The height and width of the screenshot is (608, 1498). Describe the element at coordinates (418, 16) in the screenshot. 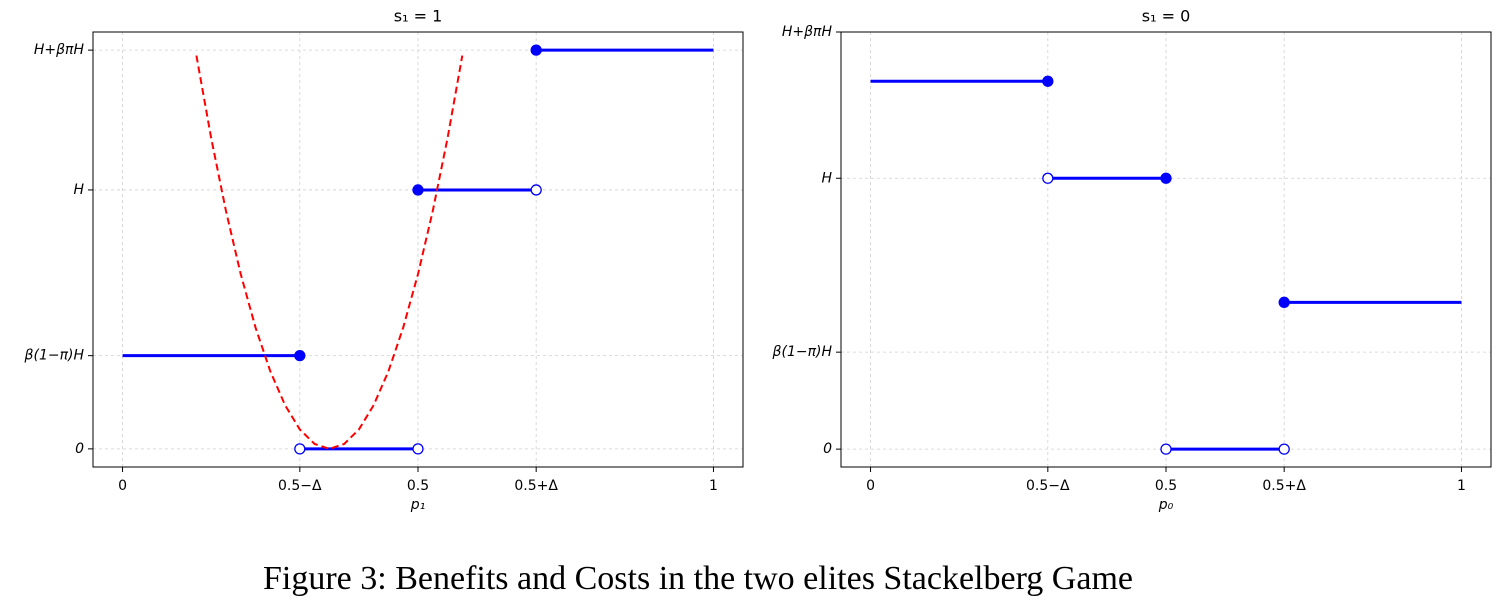

I see `chart-title: s₁ = 1` at that location.